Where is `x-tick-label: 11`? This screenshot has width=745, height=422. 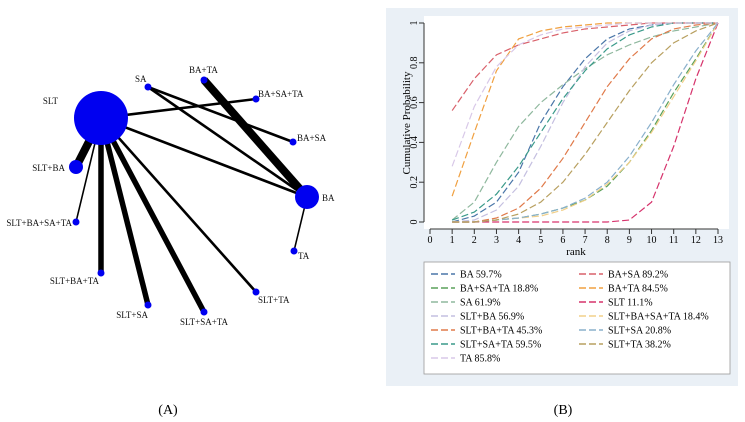
x-tick-label: 11 is located at coordinates (674, 240).